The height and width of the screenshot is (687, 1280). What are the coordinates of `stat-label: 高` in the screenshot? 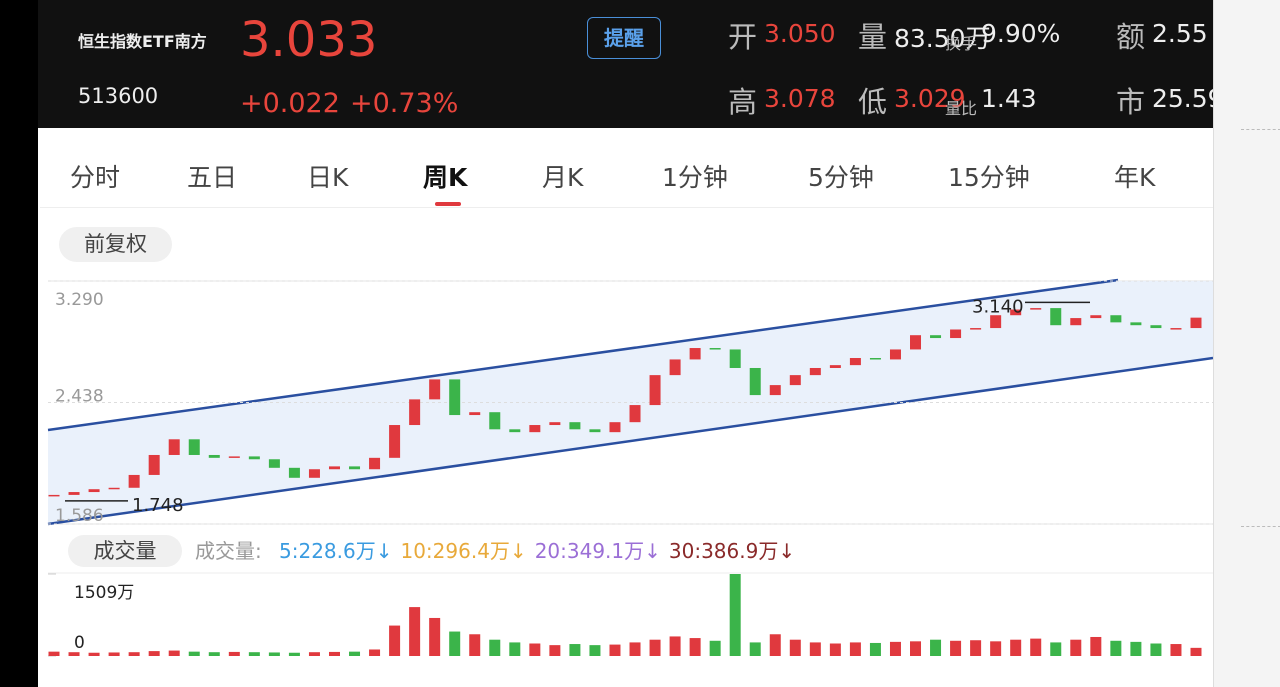 It's located at (743, 102).